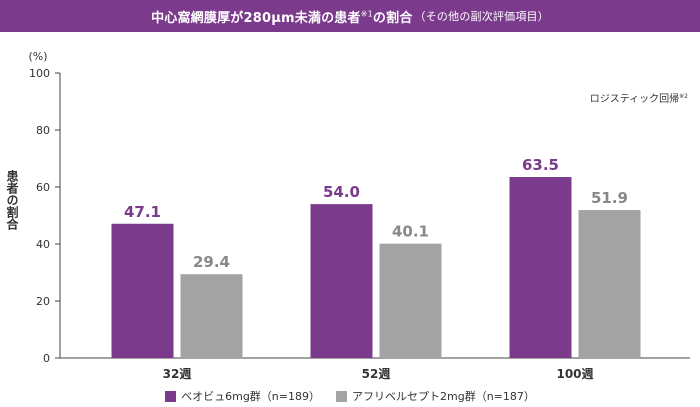 The width and height of the screenshot is (700, 407). What do you see at coordinates (609, 198) in the screenshot?
I see `value-label: 51.9` at bounding box center [609, 198].